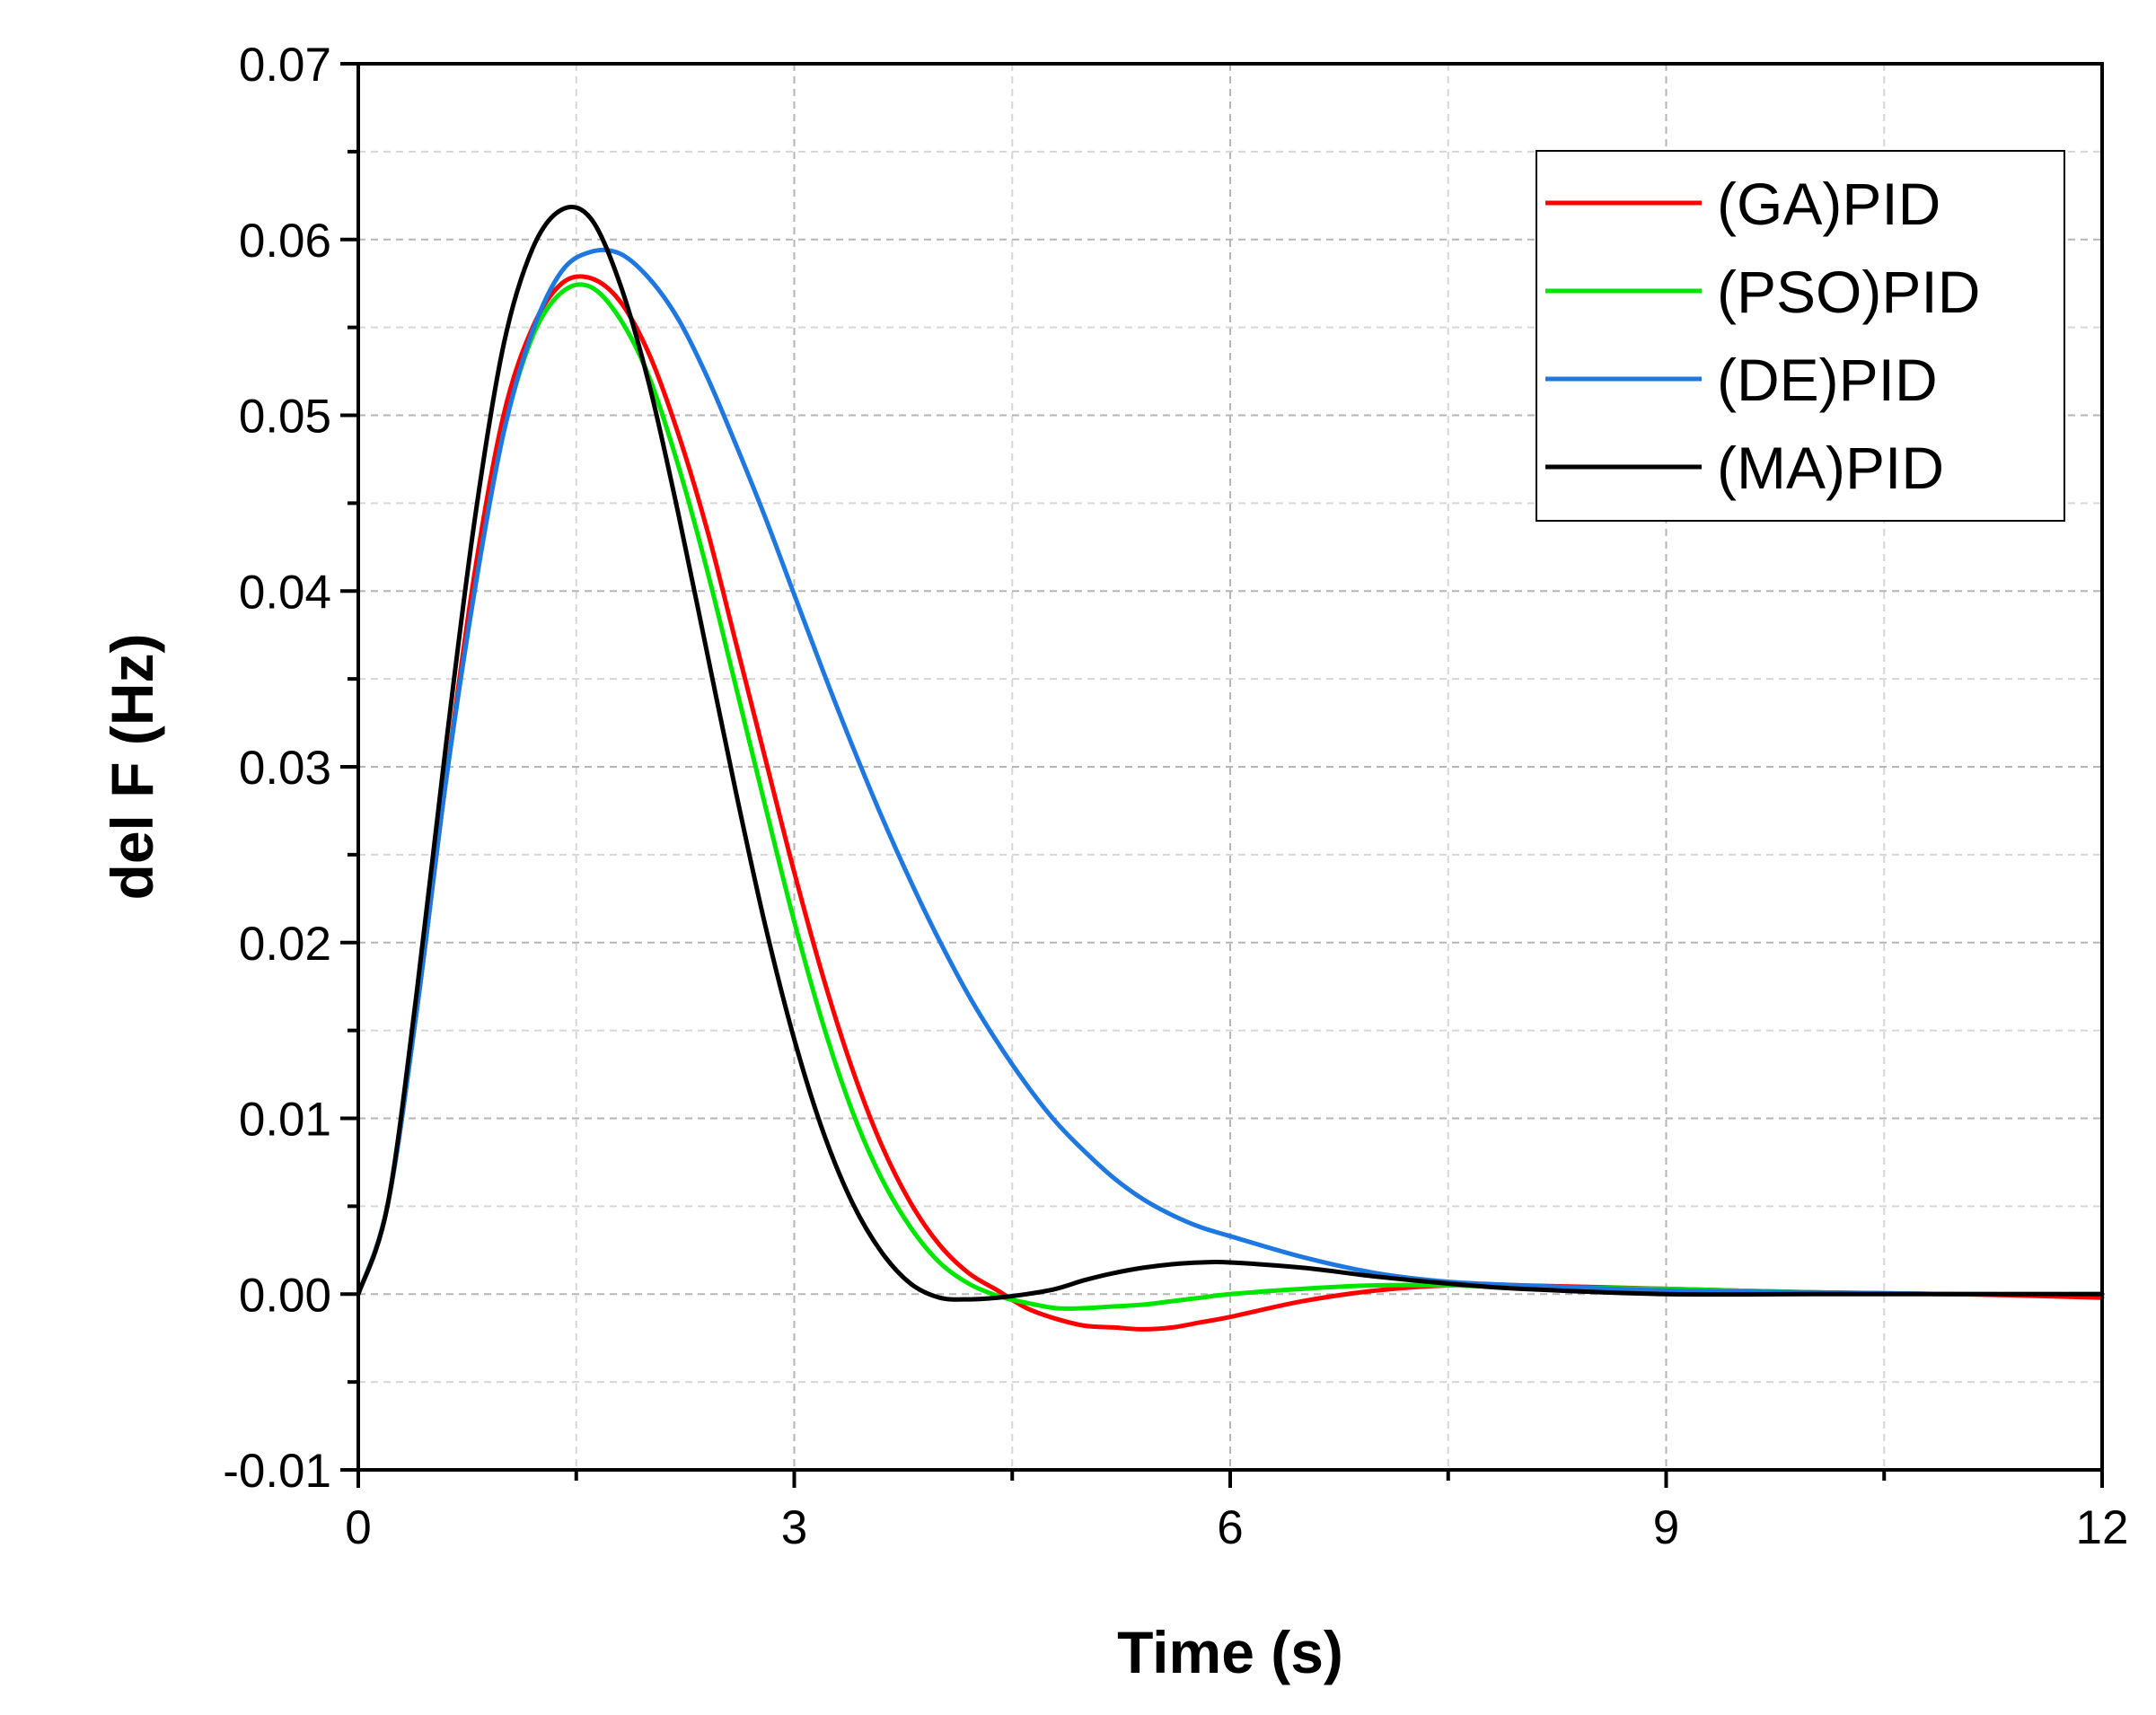  What do you see at coordinates (285, 65) in the screenshot?
I see `y-tick-label: 0.07` at bounding box center [285, 65].